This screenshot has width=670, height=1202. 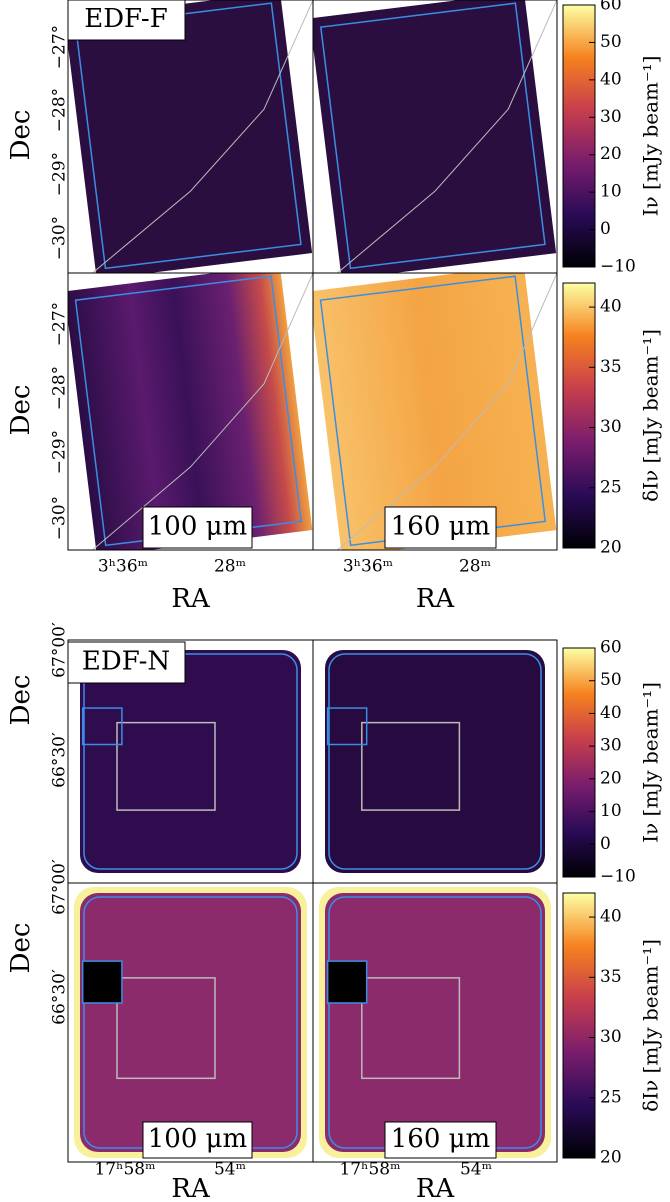 I want to click on field-label: EDF-F, so click(x=126, y=19).